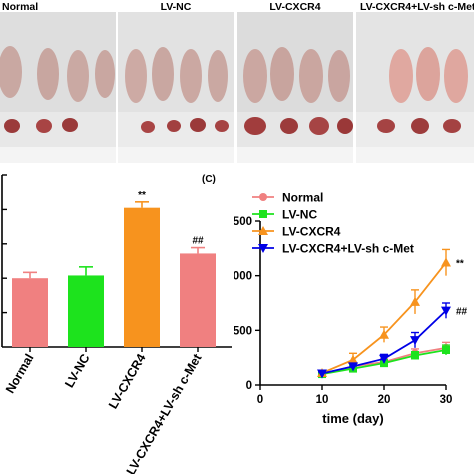  What do you see at coordinates (460, 264) in the screenshot?
I see `series-annotation-0: **` at bounding box center [460, 264].